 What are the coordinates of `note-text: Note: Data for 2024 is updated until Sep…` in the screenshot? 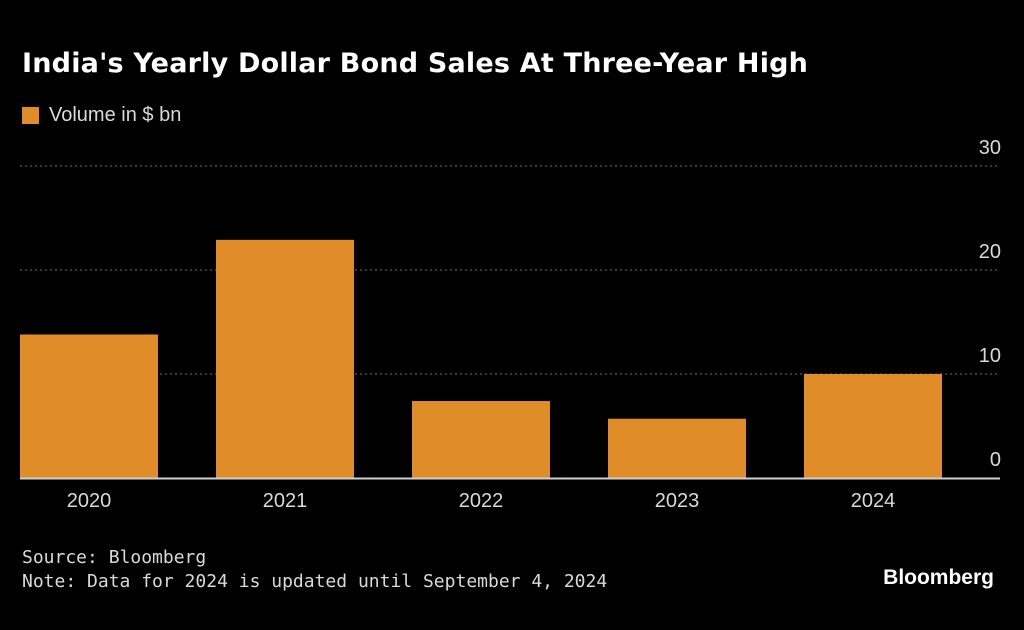 It's located at (315, 581).